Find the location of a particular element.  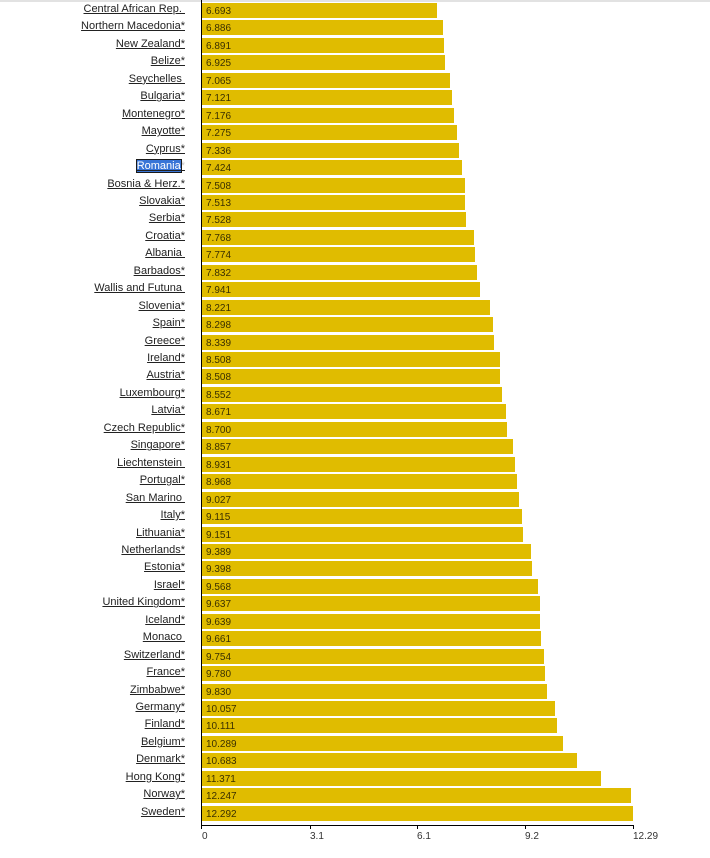

category-label: Netherlands* is located at coordinates (153, 549).